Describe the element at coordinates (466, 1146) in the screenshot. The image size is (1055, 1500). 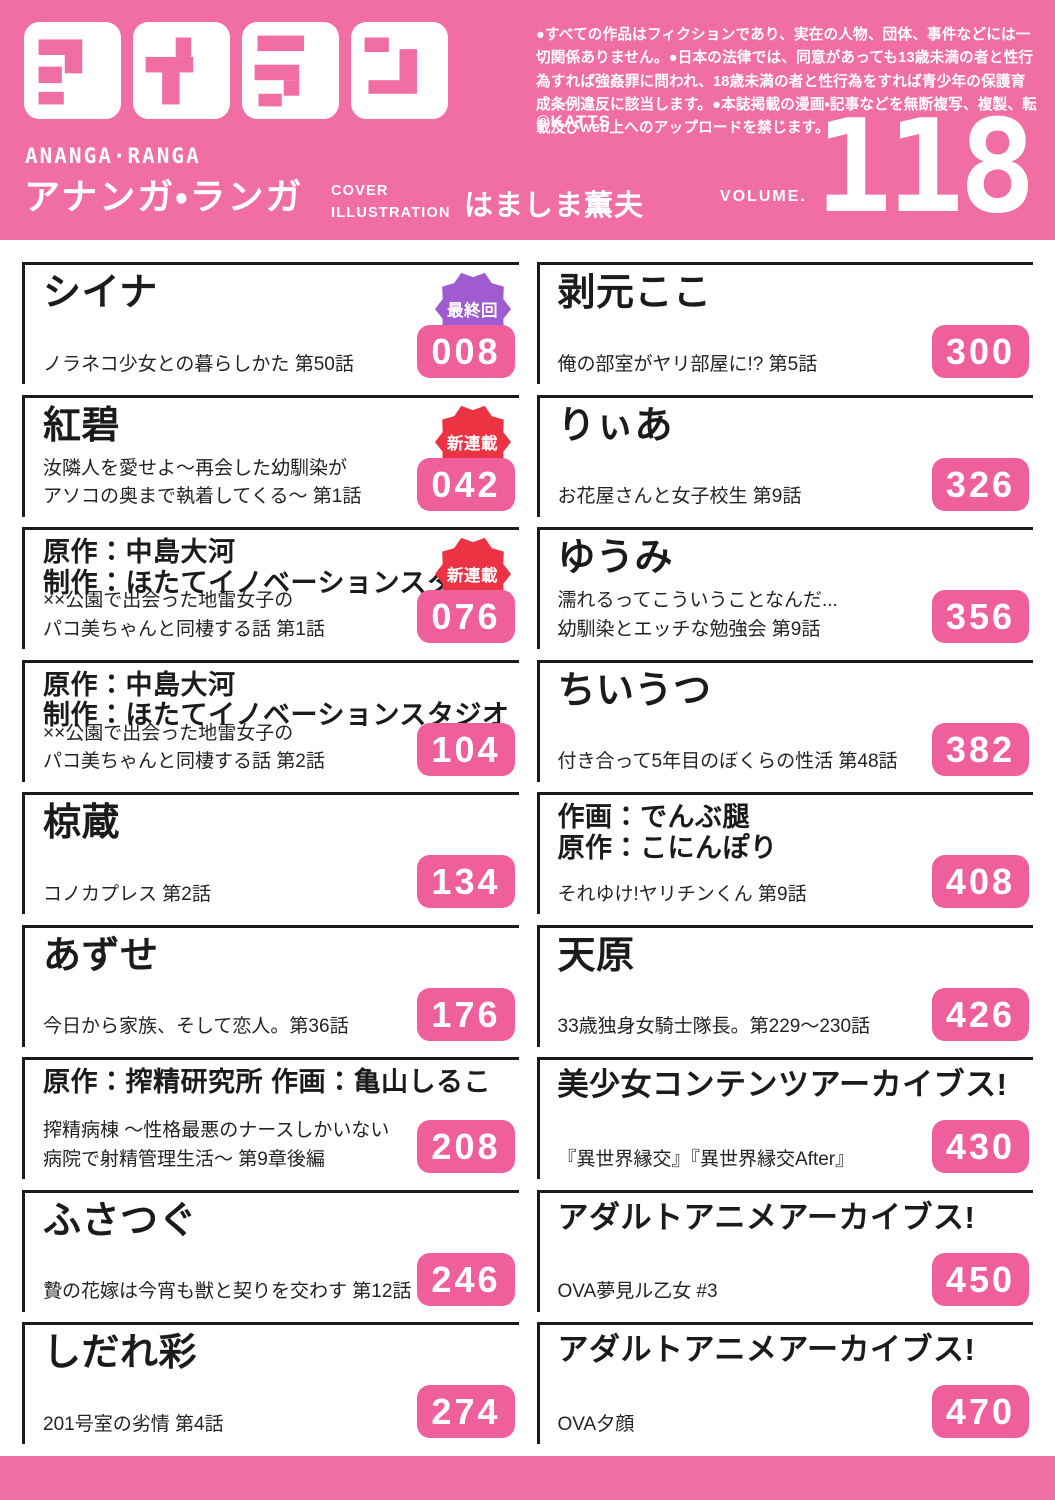
I see `page-number-chip: 208` at that location.